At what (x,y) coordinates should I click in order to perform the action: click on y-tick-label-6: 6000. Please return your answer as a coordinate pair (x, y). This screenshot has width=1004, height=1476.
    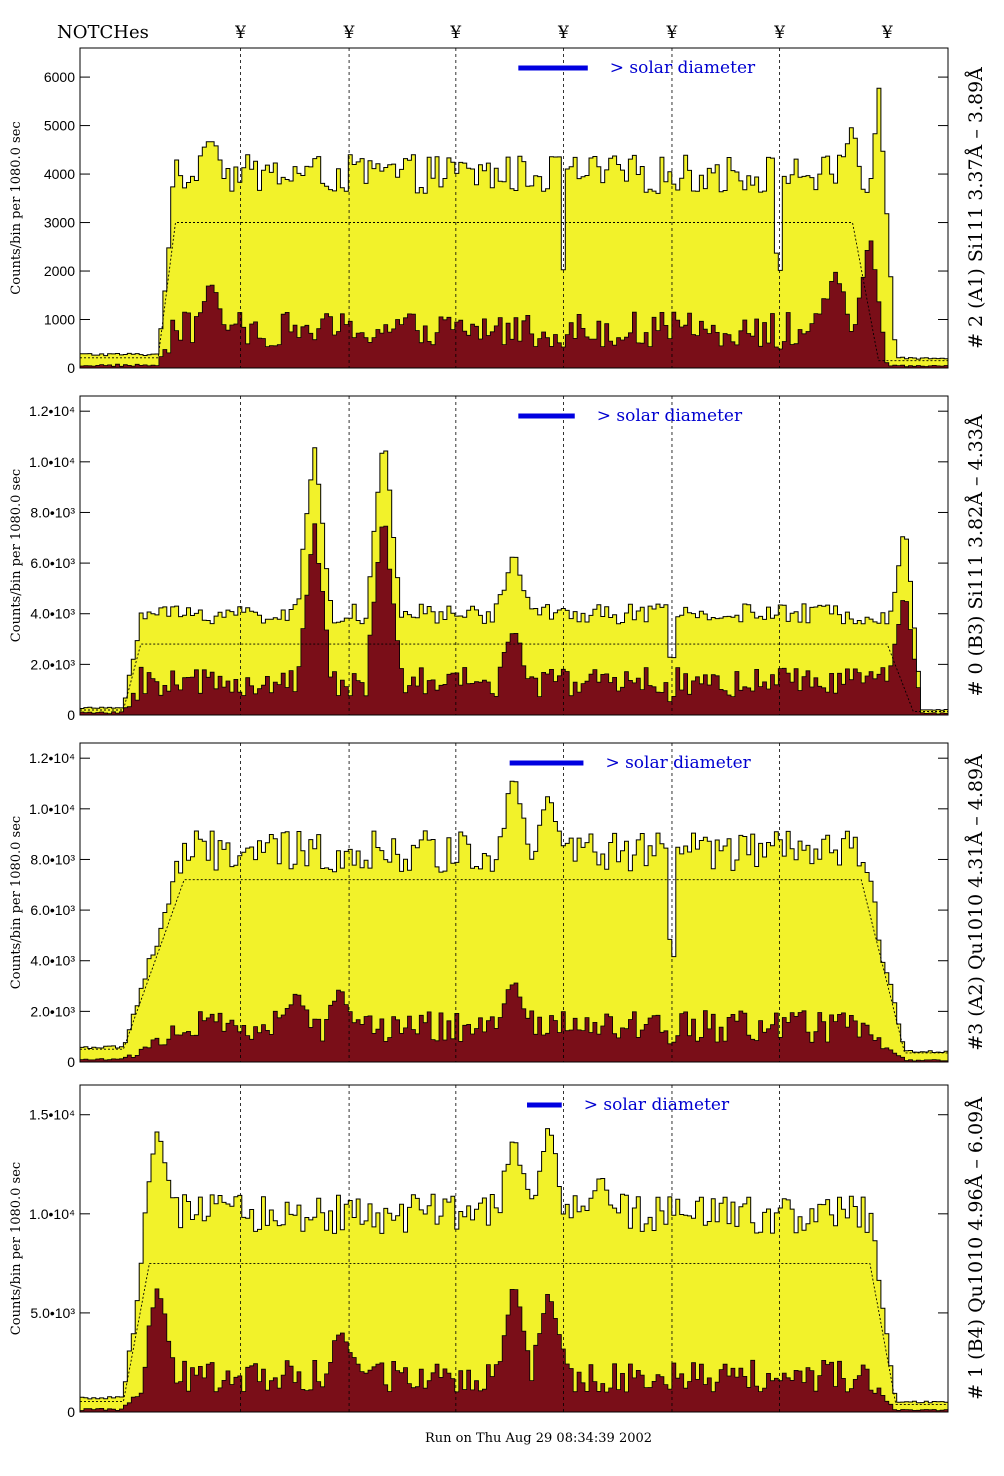
    Looking at the image, I should click on (59, 77).